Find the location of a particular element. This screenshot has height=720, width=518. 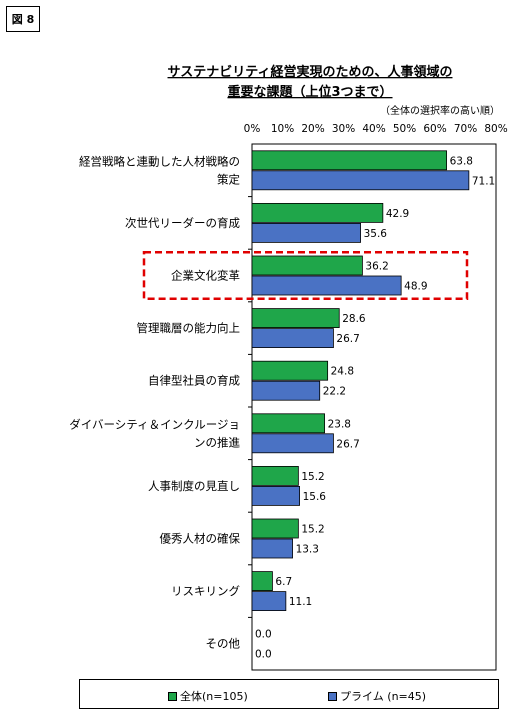

legend-item-total: 全体(n=105) is located at coordinates (208, 696).